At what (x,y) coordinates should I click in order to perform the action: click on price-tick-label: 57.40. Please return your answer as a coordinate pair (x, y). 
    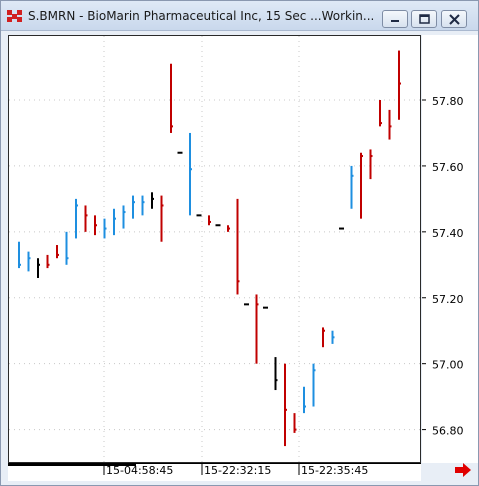
    Looking at the image, I should click on (448, 233).